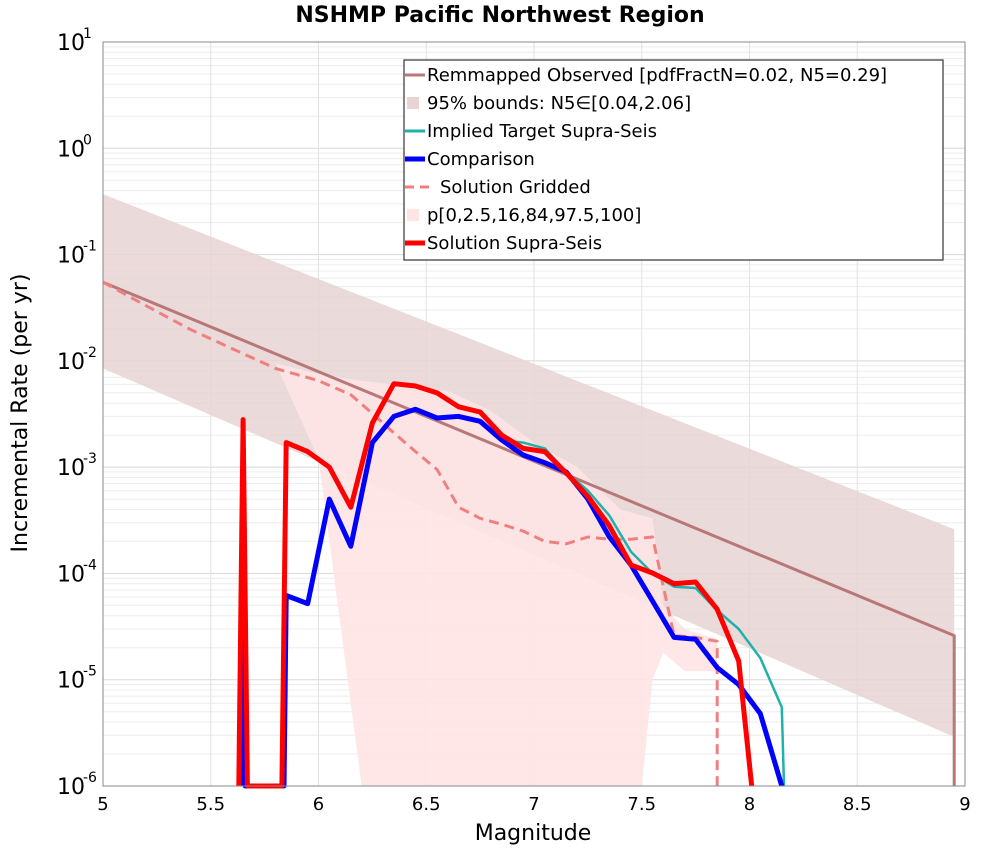  I want to click on y-tick-exponent: -6, so click(90, 778).